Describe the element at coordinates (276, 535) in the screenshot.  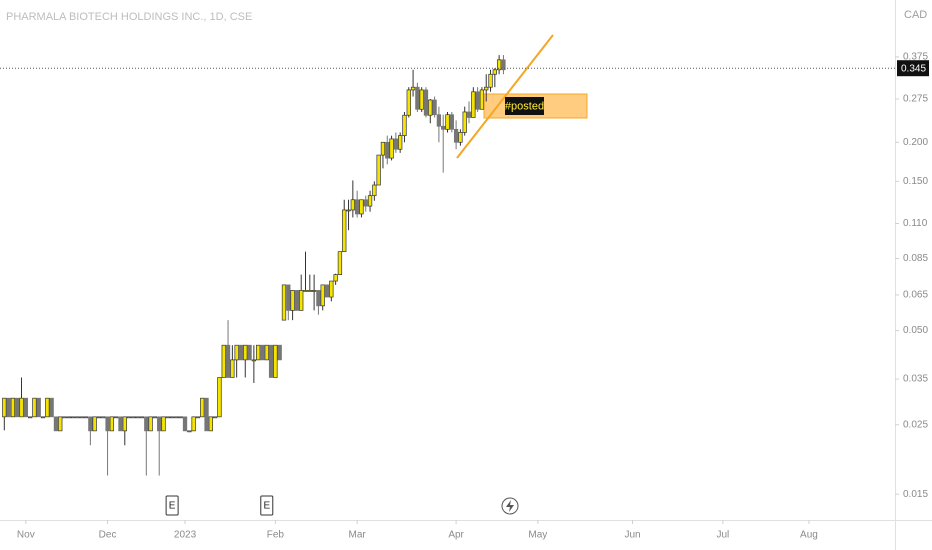
I see `x-tick-label: Feb` at that location.